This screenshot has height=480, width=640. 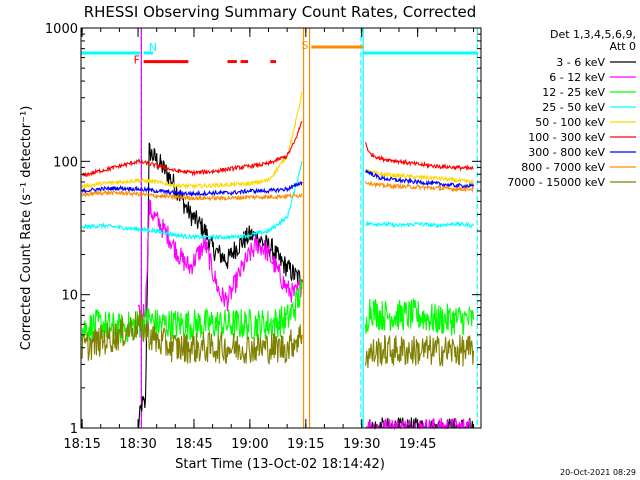 What do you see at coordinates (61, 29) in the screenshot?
I see `y-tick-label: 1000` at bounding box center [61, 29].